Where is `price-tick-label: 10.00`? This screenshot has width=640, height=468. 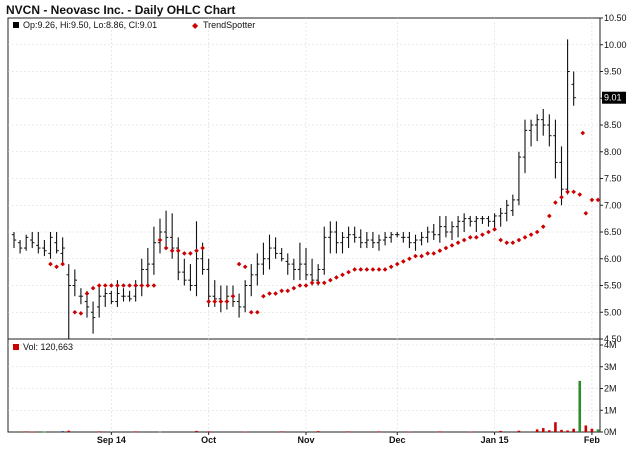
price-tick-label: 10.00 is located at coordinates (615, 45).